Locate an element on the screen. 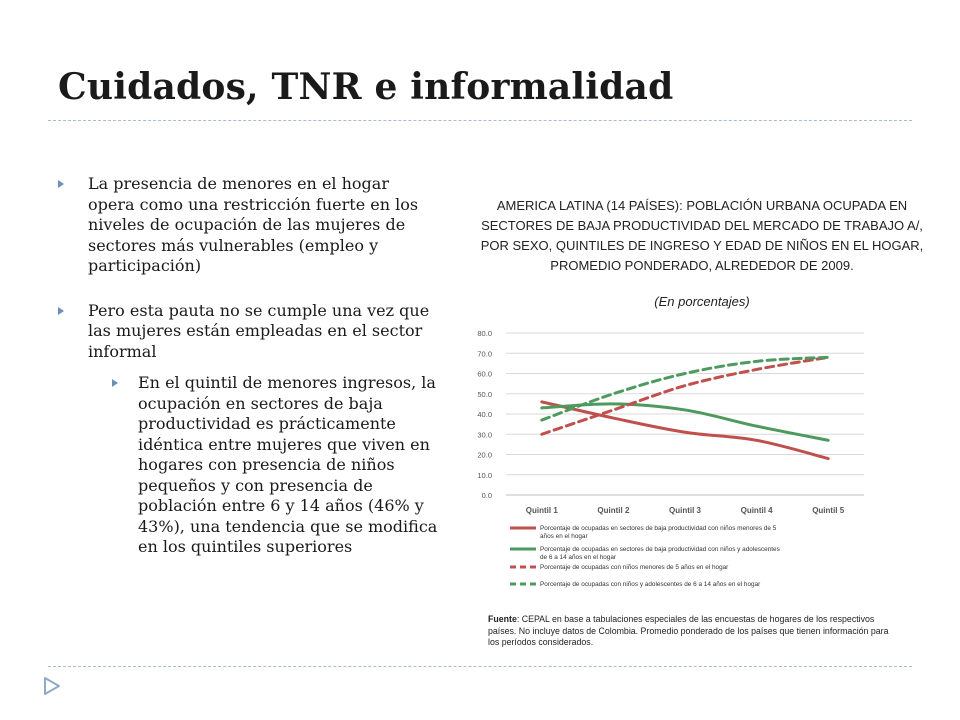  y-tick-label: 50.0 is located at coordinates (484, 394).